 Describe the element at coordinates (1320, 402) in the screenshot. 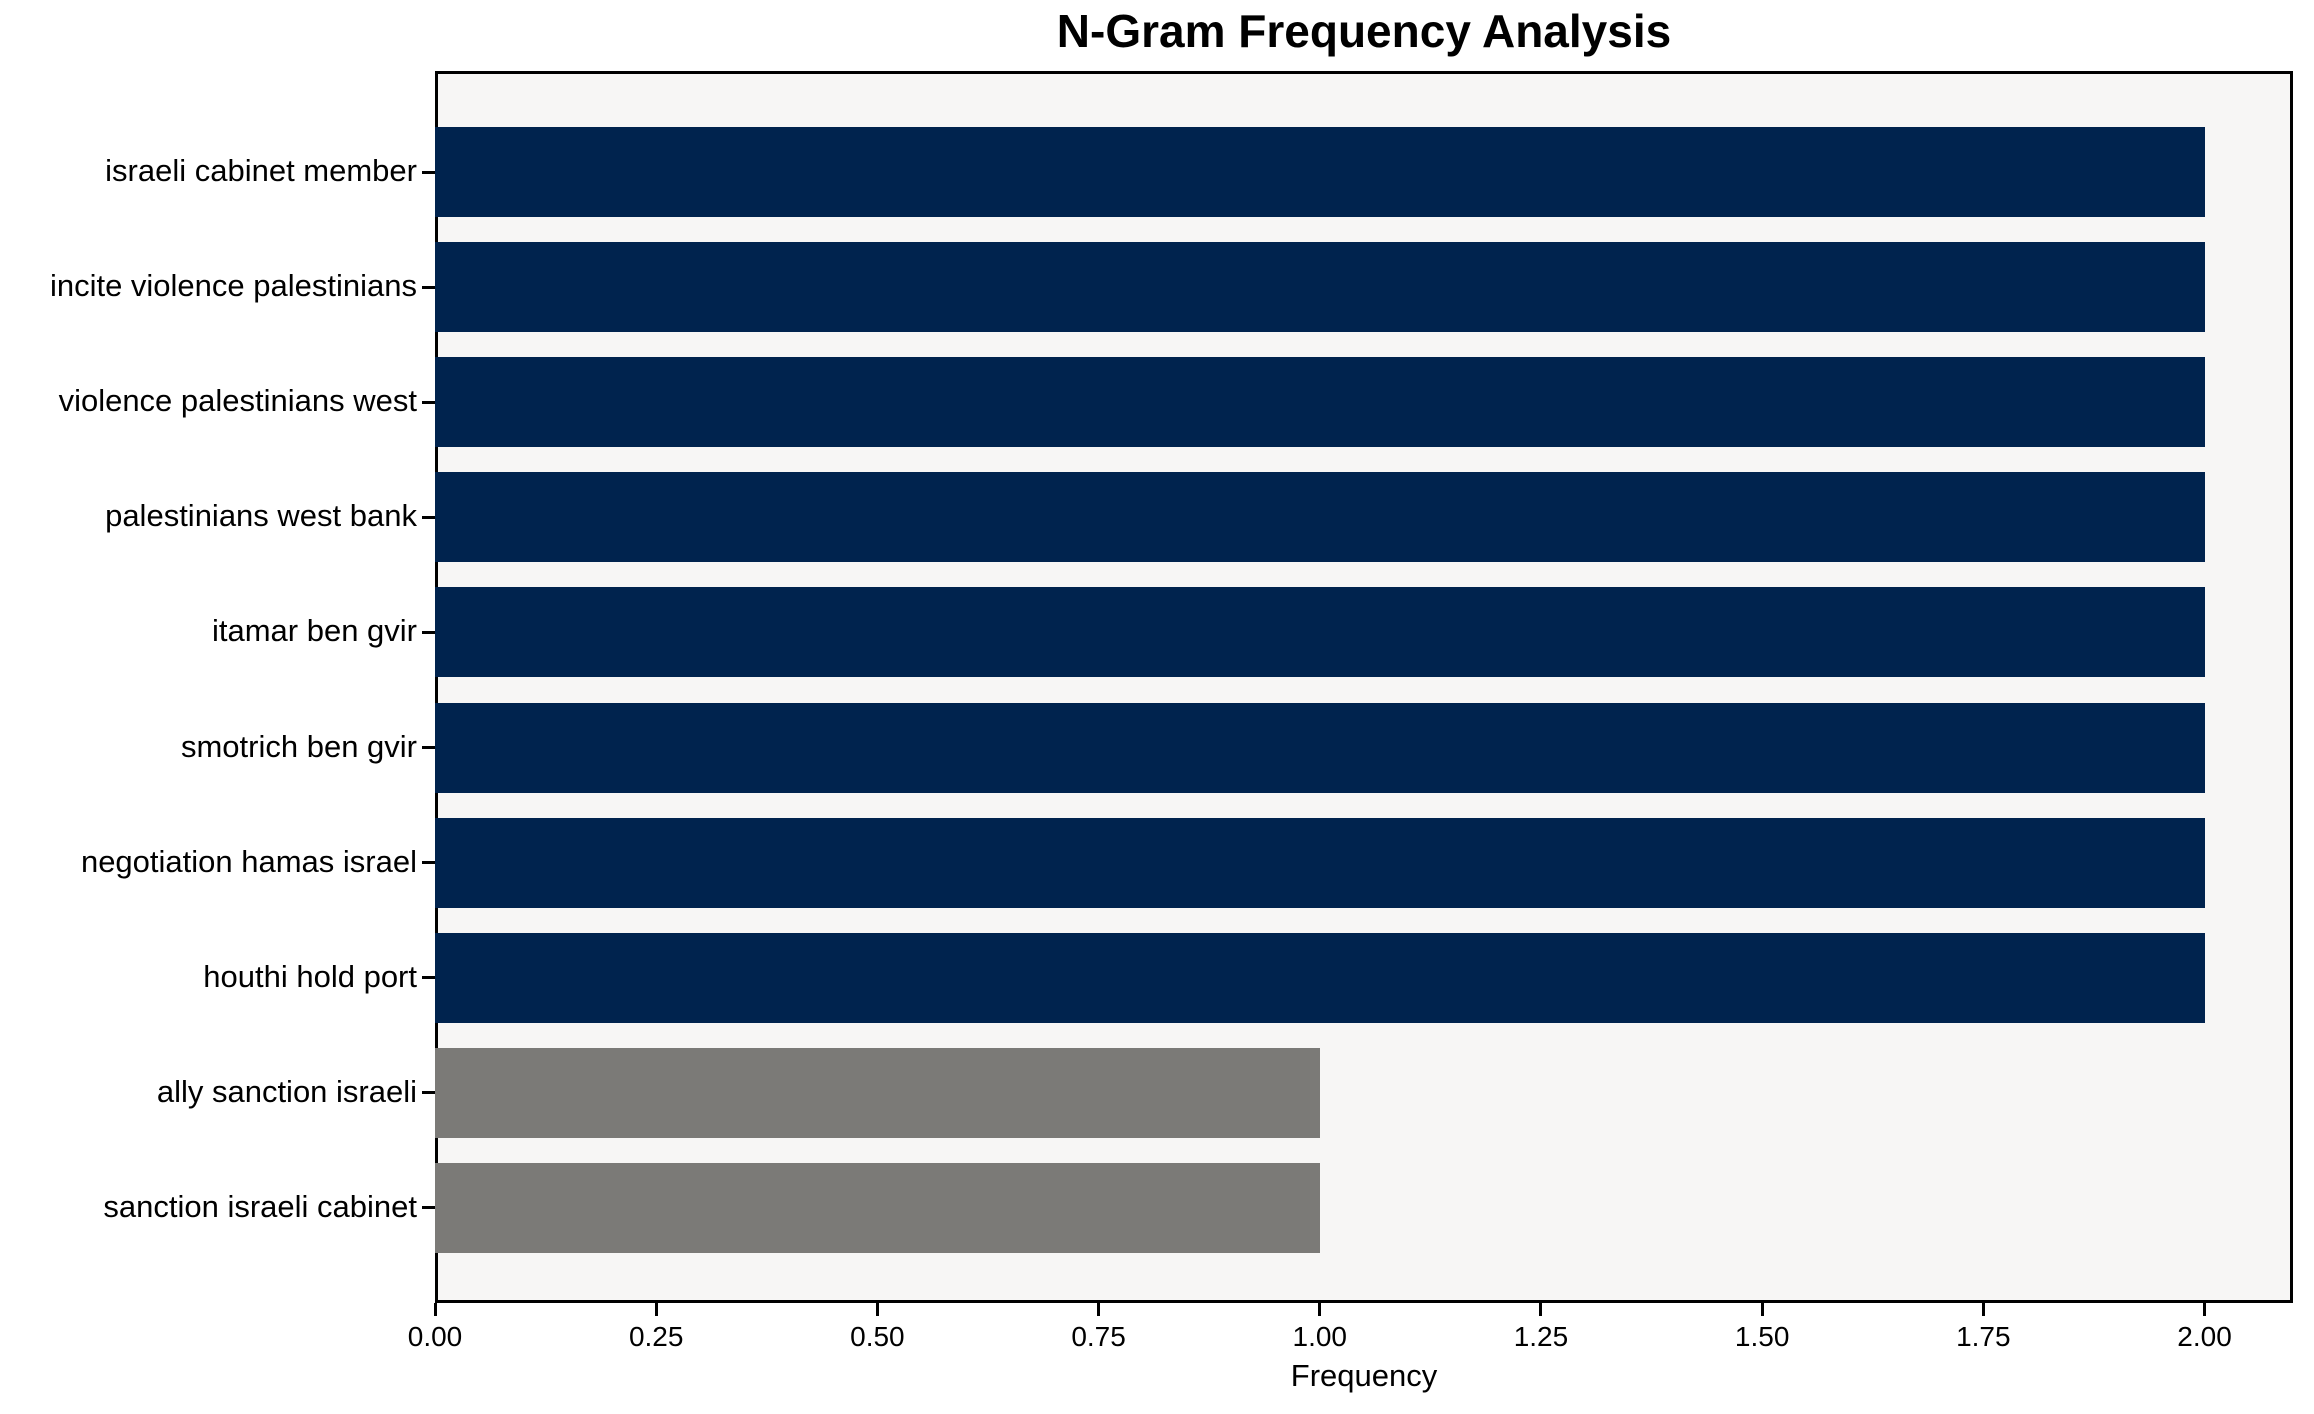

I see `bar-violence-palestinians-west` at that location.